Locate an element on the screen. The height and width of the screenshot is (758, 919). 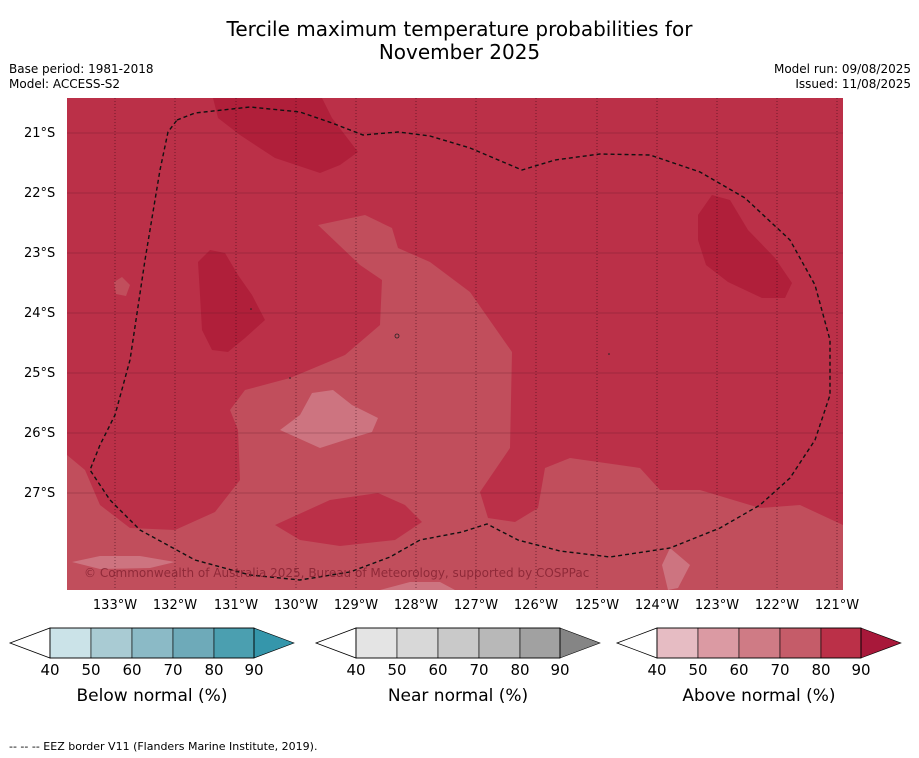
model-text: Model: ACCESS-S2 is located at coordinates (65, 84).